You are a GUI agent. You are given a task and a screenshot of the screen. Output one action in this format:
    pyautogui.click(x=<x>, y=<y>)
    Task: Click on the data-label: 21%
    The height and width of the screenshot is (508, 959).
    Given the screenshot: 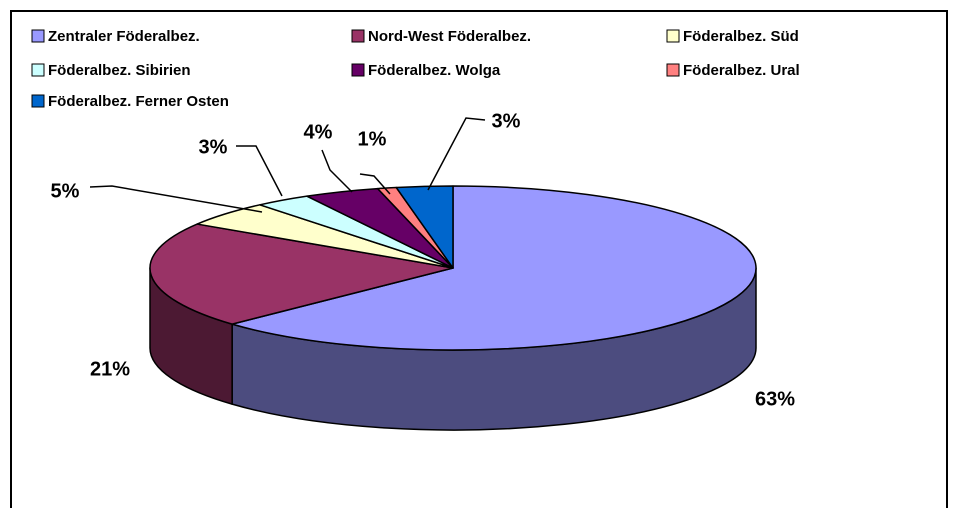 What is the action you would take?
    pyautogui.click(x=110, y=369)
    